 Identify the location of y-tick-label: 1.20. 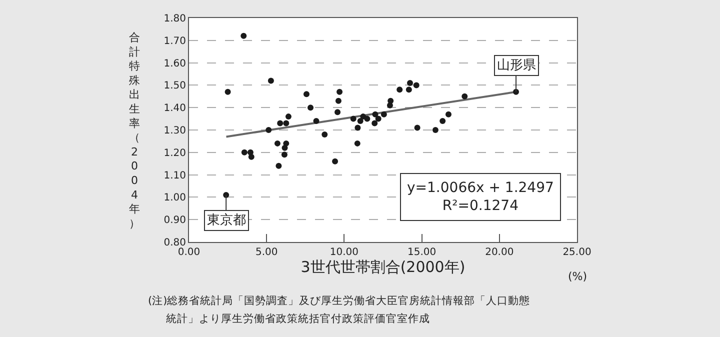
(175, 153).